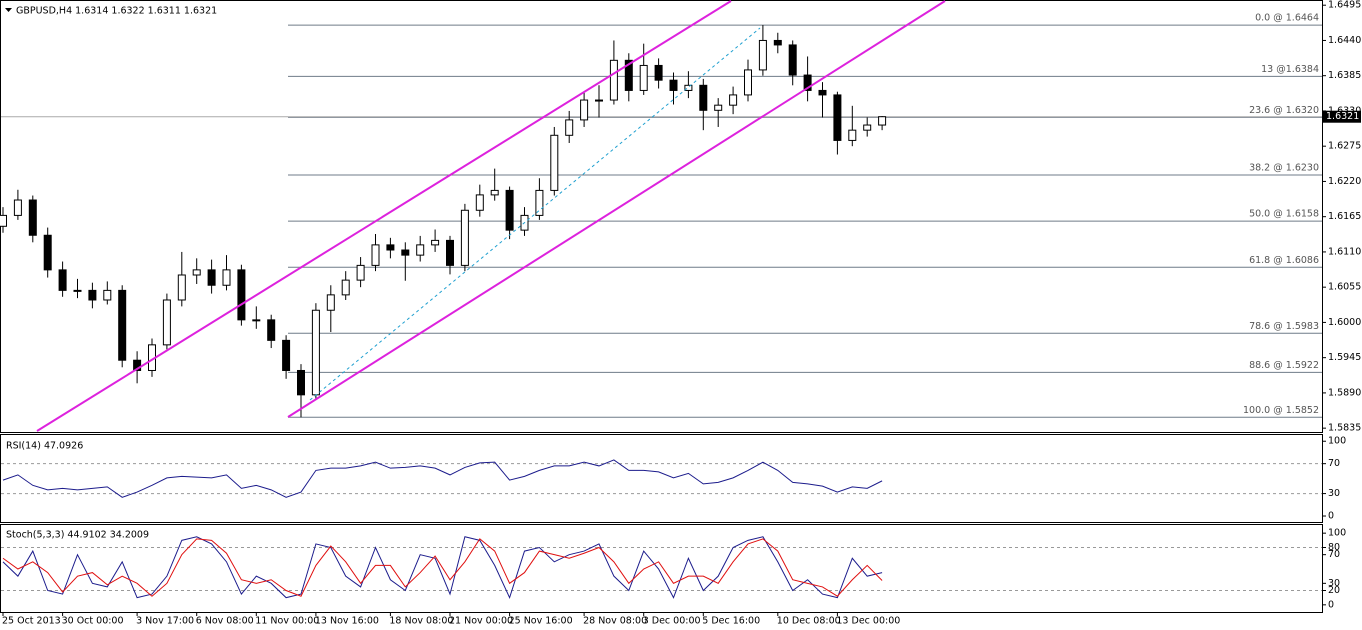  Describe the element at coordinates (421, 621) in the screenshot. I see `x-tick-label: 18 Nov 08:00` at that location.